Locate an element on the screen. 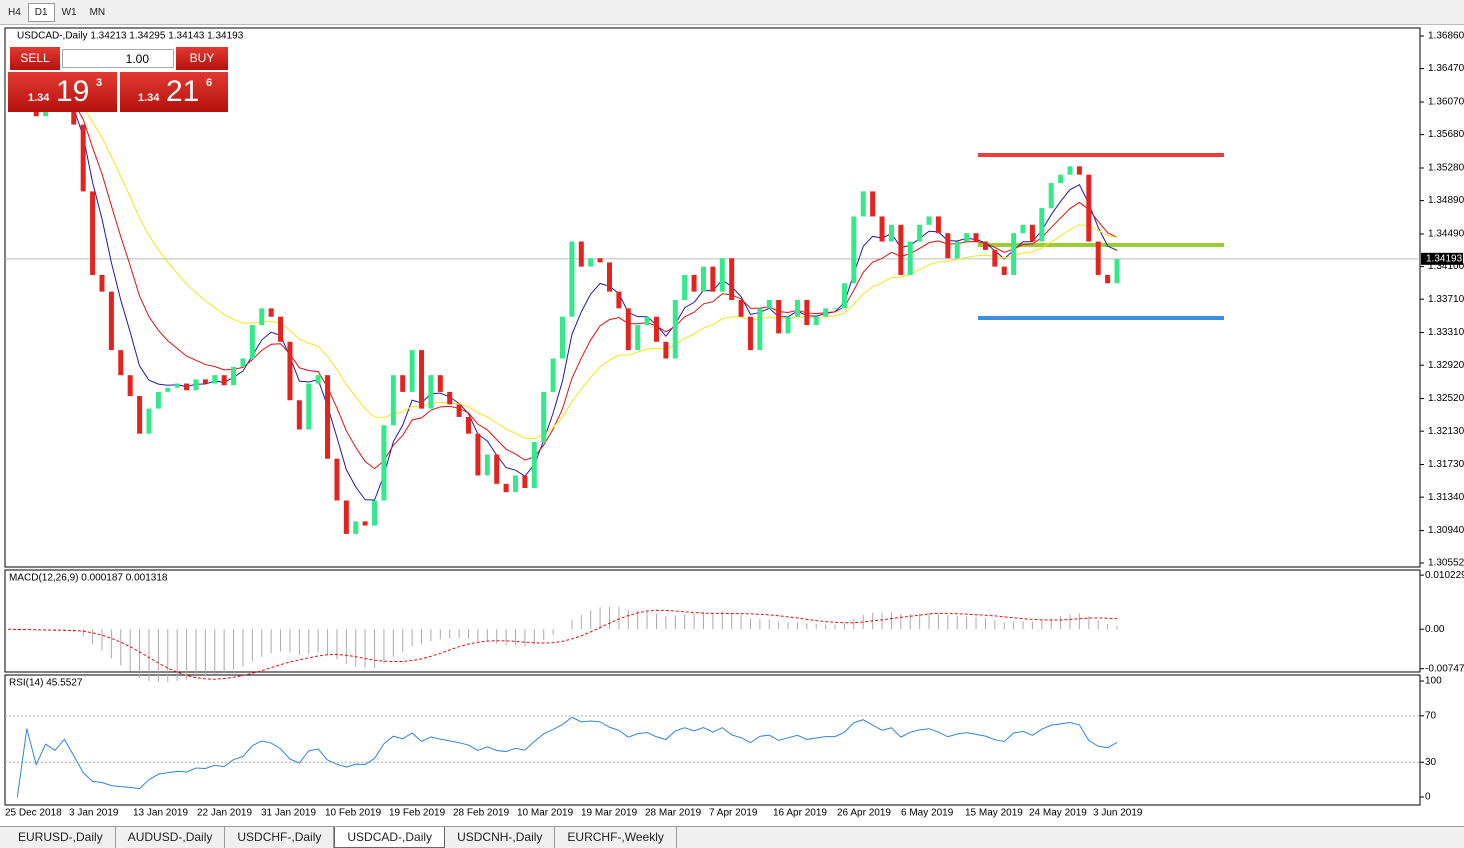  timeframe-button: W1 is located at coordinates (69, 12).